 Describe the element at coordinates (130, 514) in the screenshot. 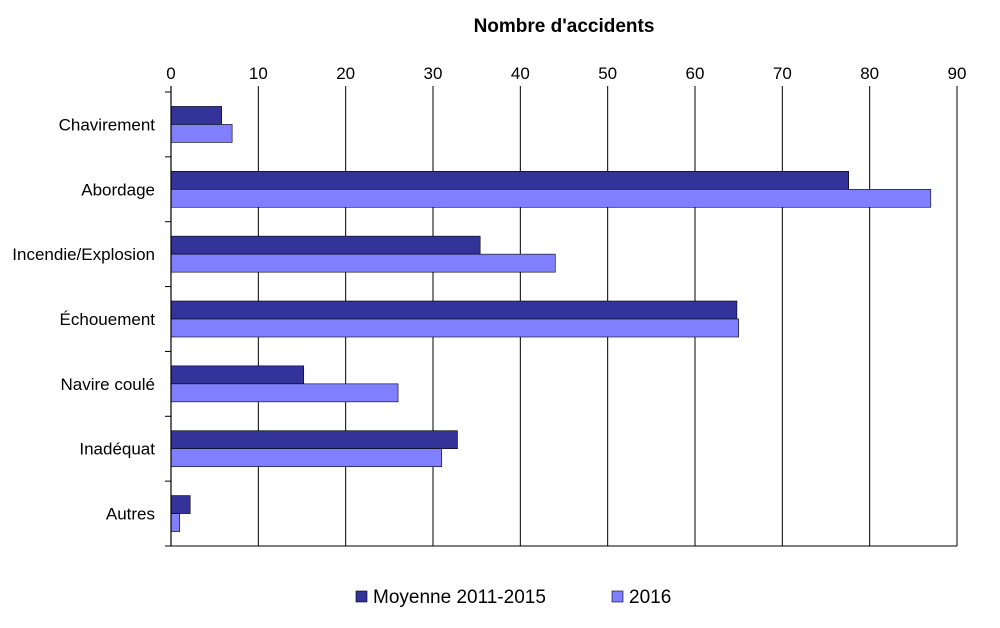

I see `category-label: Autres` at that location.